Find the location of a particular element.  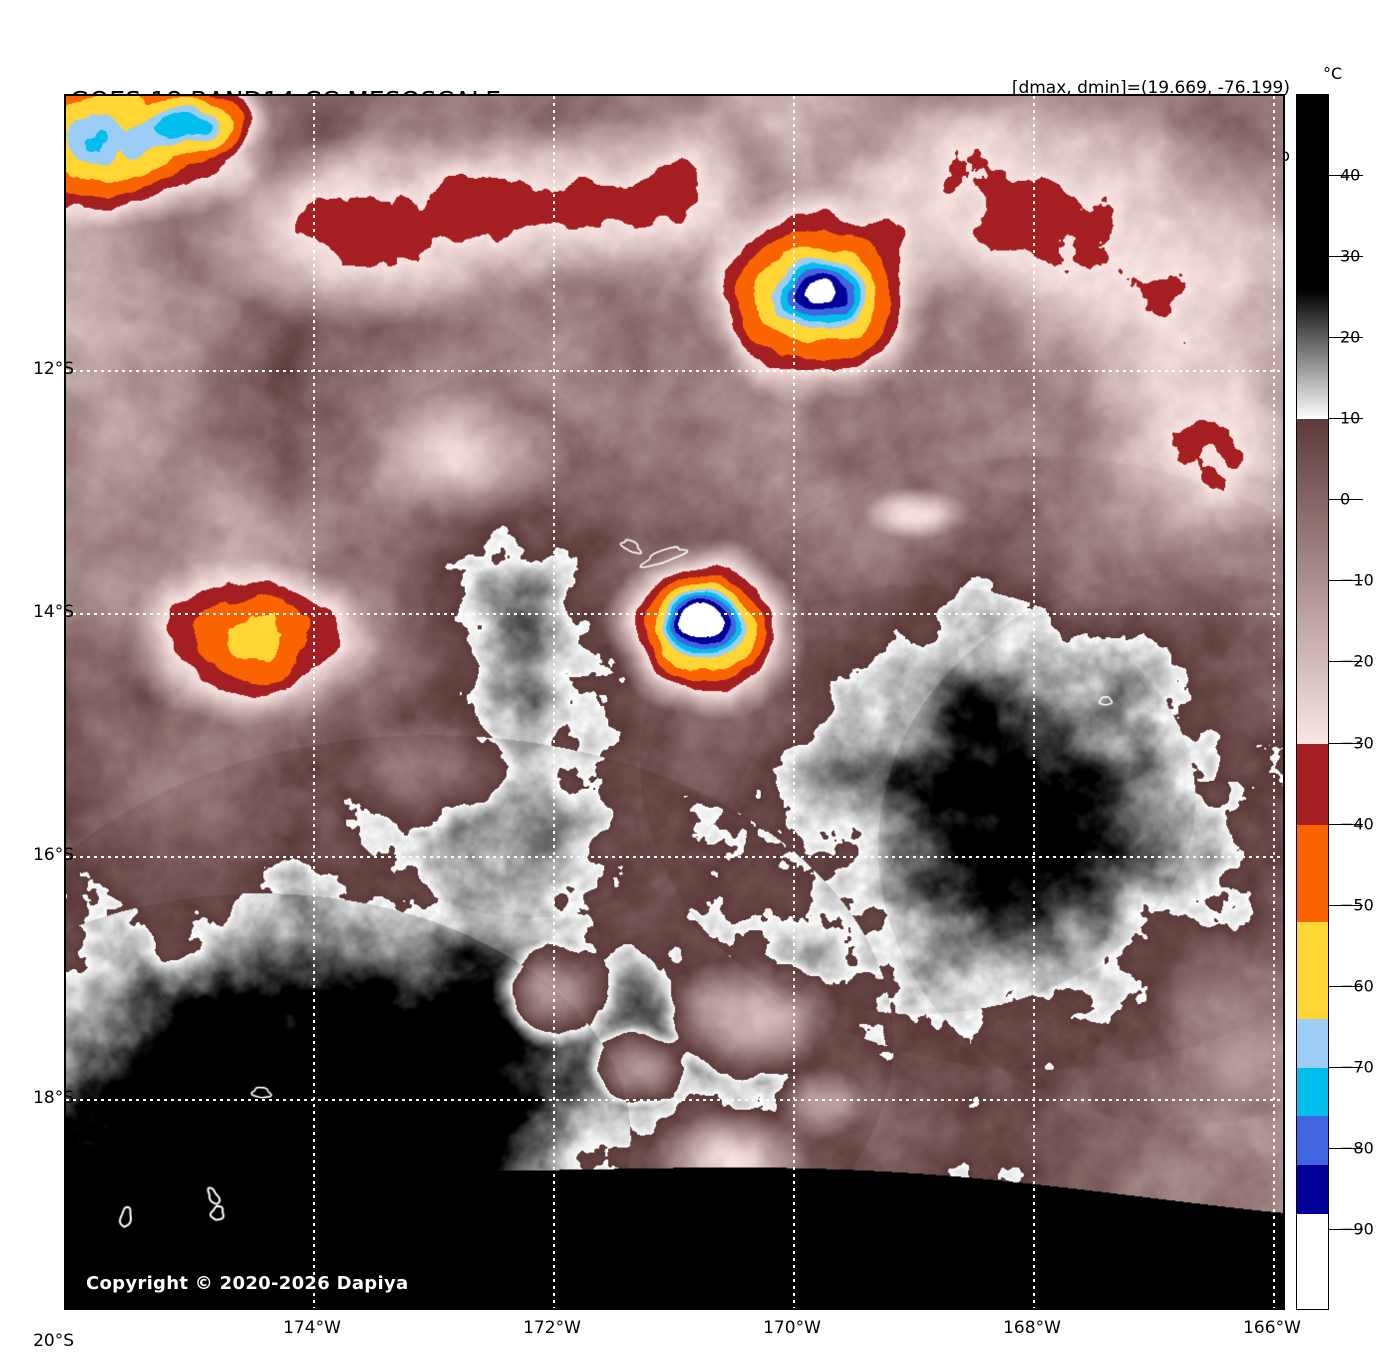

xtick-label: 174°W is located at coordinates (312, 1328).